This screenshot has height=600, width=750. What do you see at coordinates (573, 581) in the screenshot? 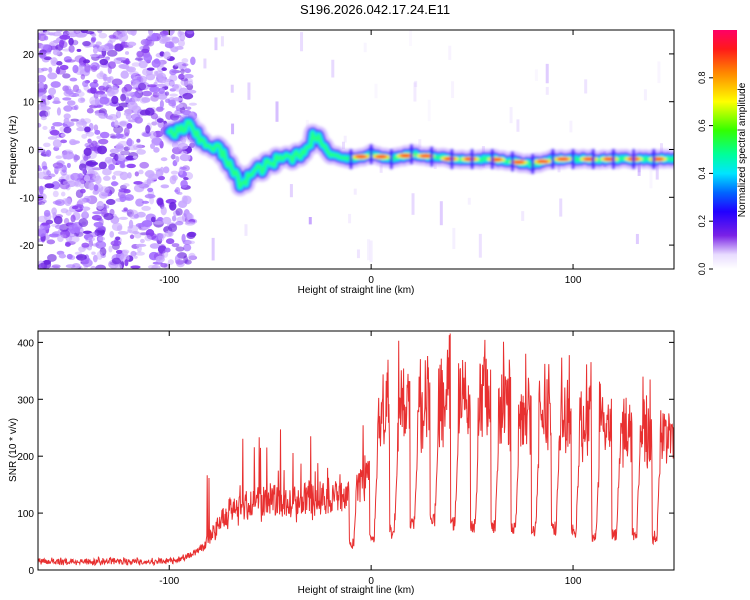
I see `snr-x-tick-label: 100` at bounding box center [573, 581].